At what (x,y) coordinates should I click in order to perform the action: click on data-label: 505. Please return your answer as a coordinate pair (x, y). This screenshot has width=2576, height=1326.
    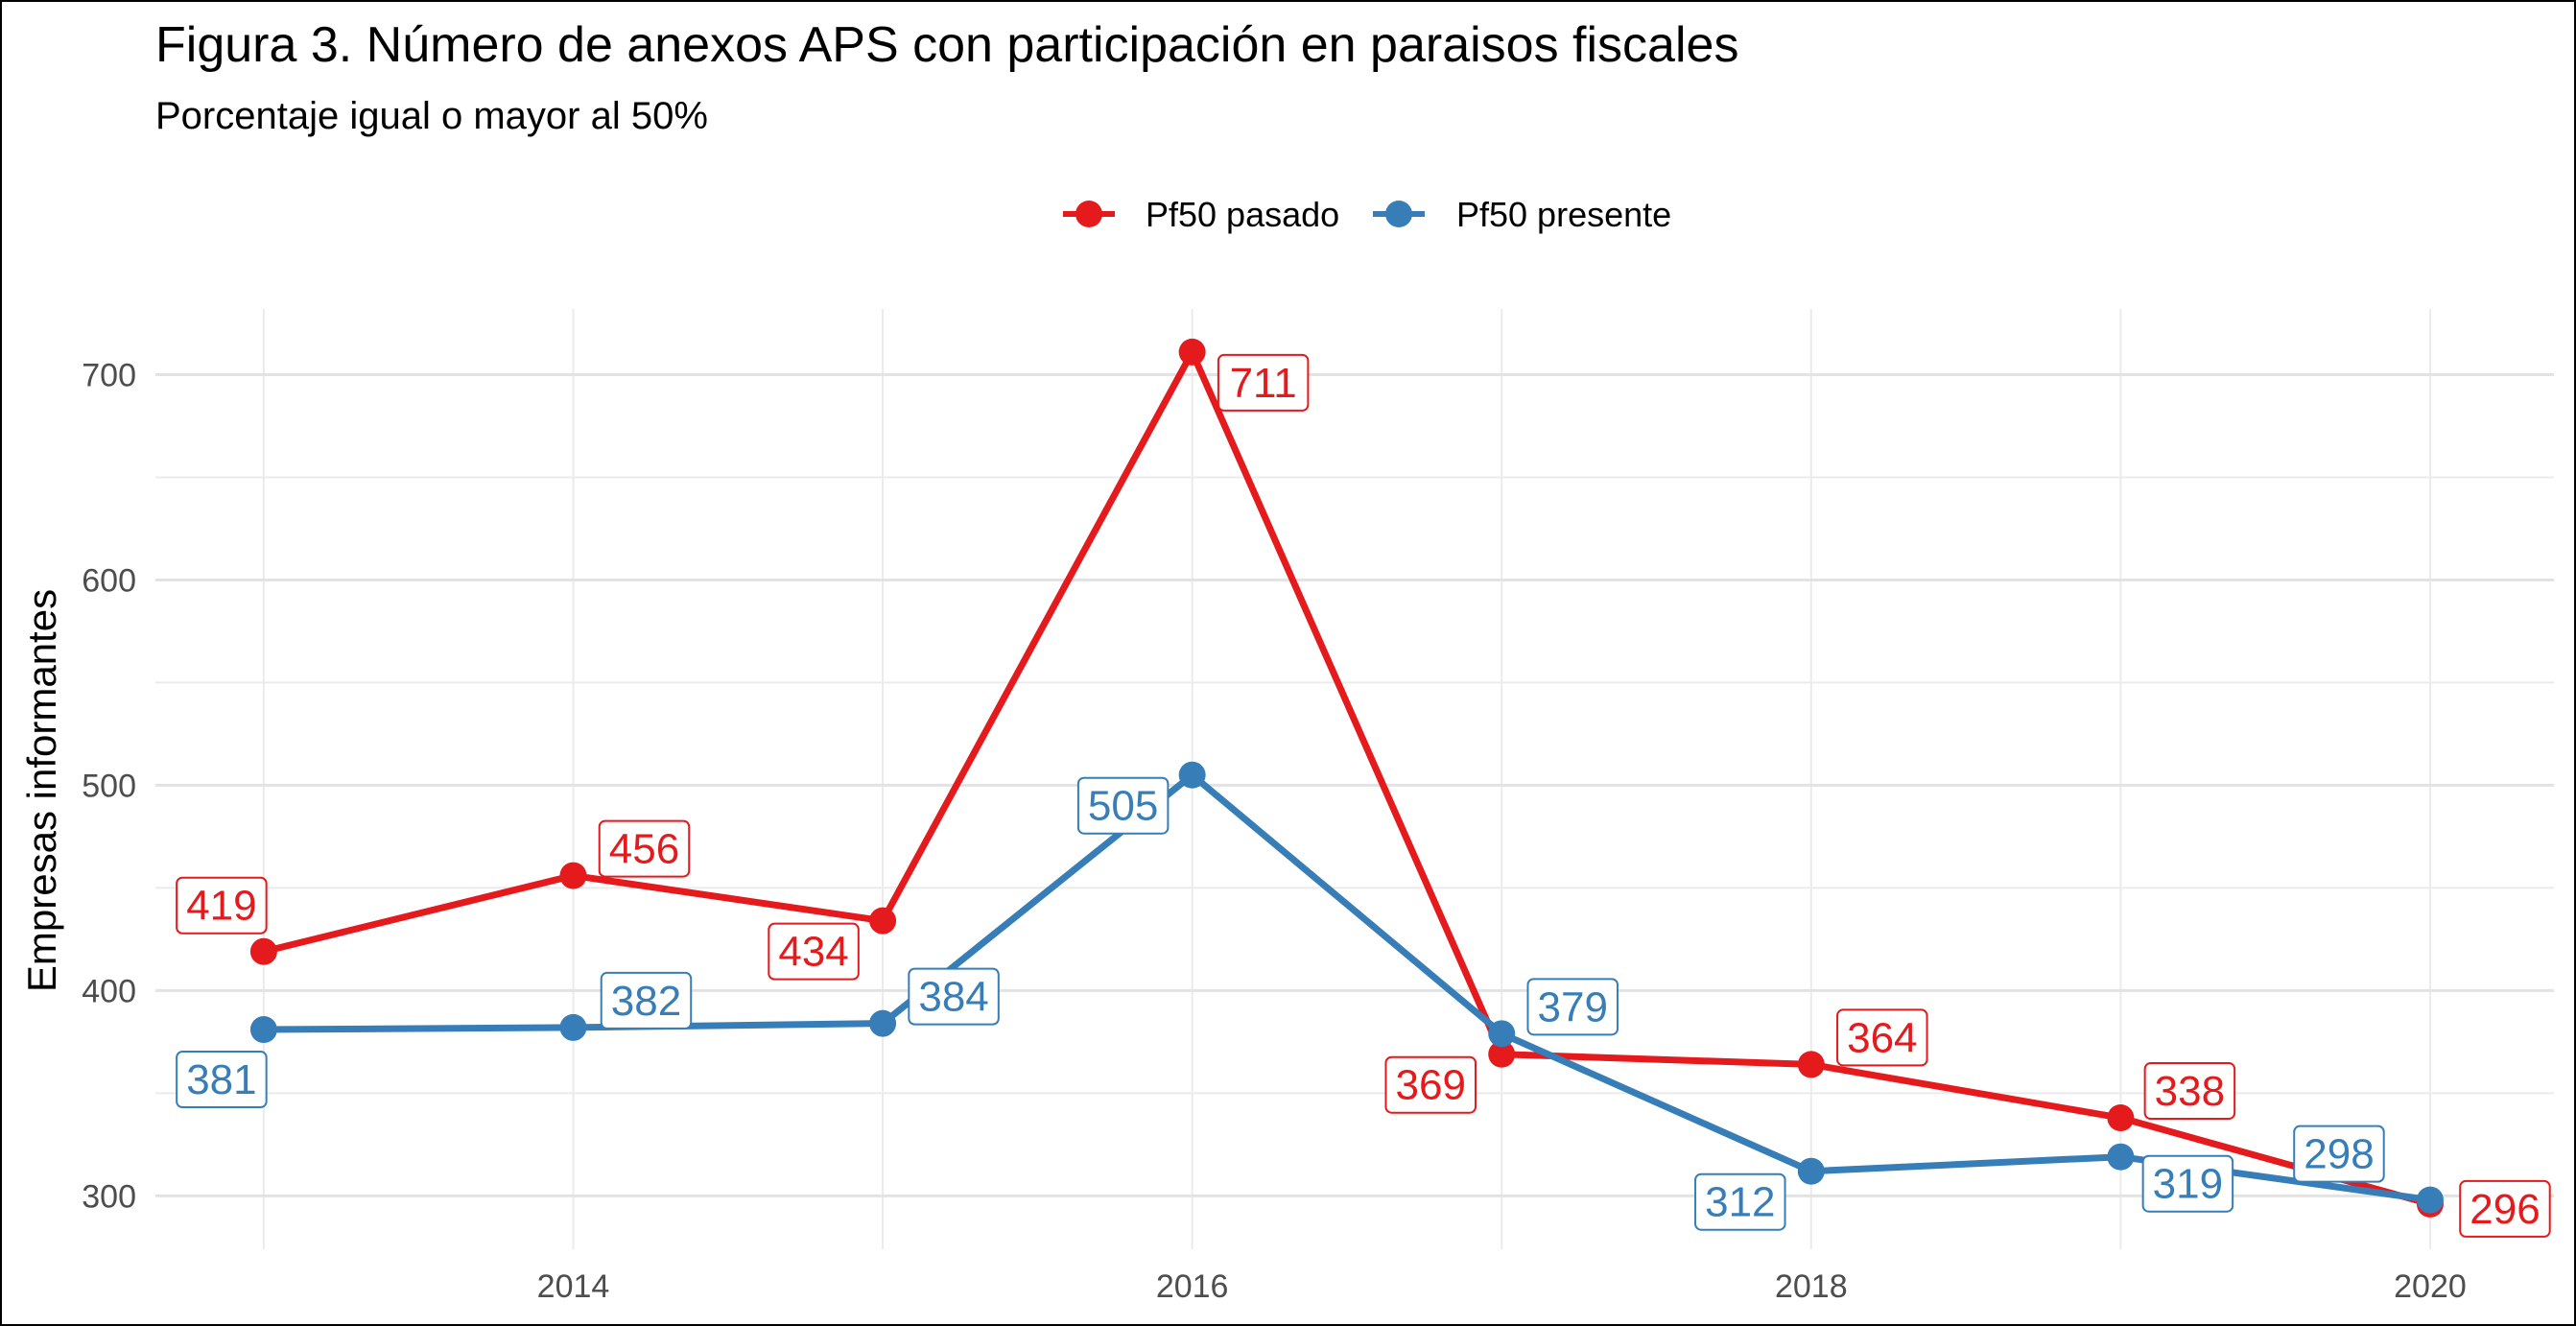
    Looking at the image, I should click on (1123, 807).